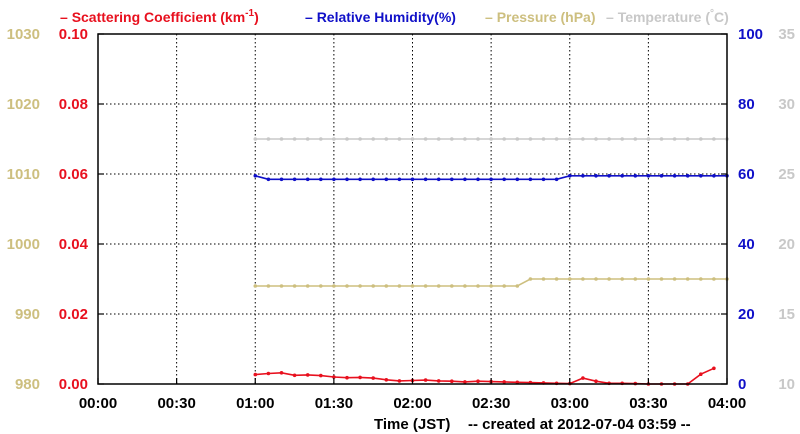 This screenshot has height=434, width=800. Describe the element at coordinates (73, 174) in the screenshot. I see `scattering-axis-tick-label: 0.06` at that location.